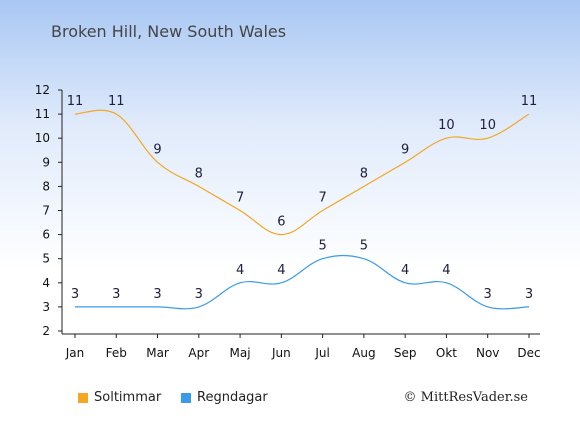 Image resolution: width=580 pixels, height=435 pixels. I want to click on x-tick-label: Aug, so click(363, 353).